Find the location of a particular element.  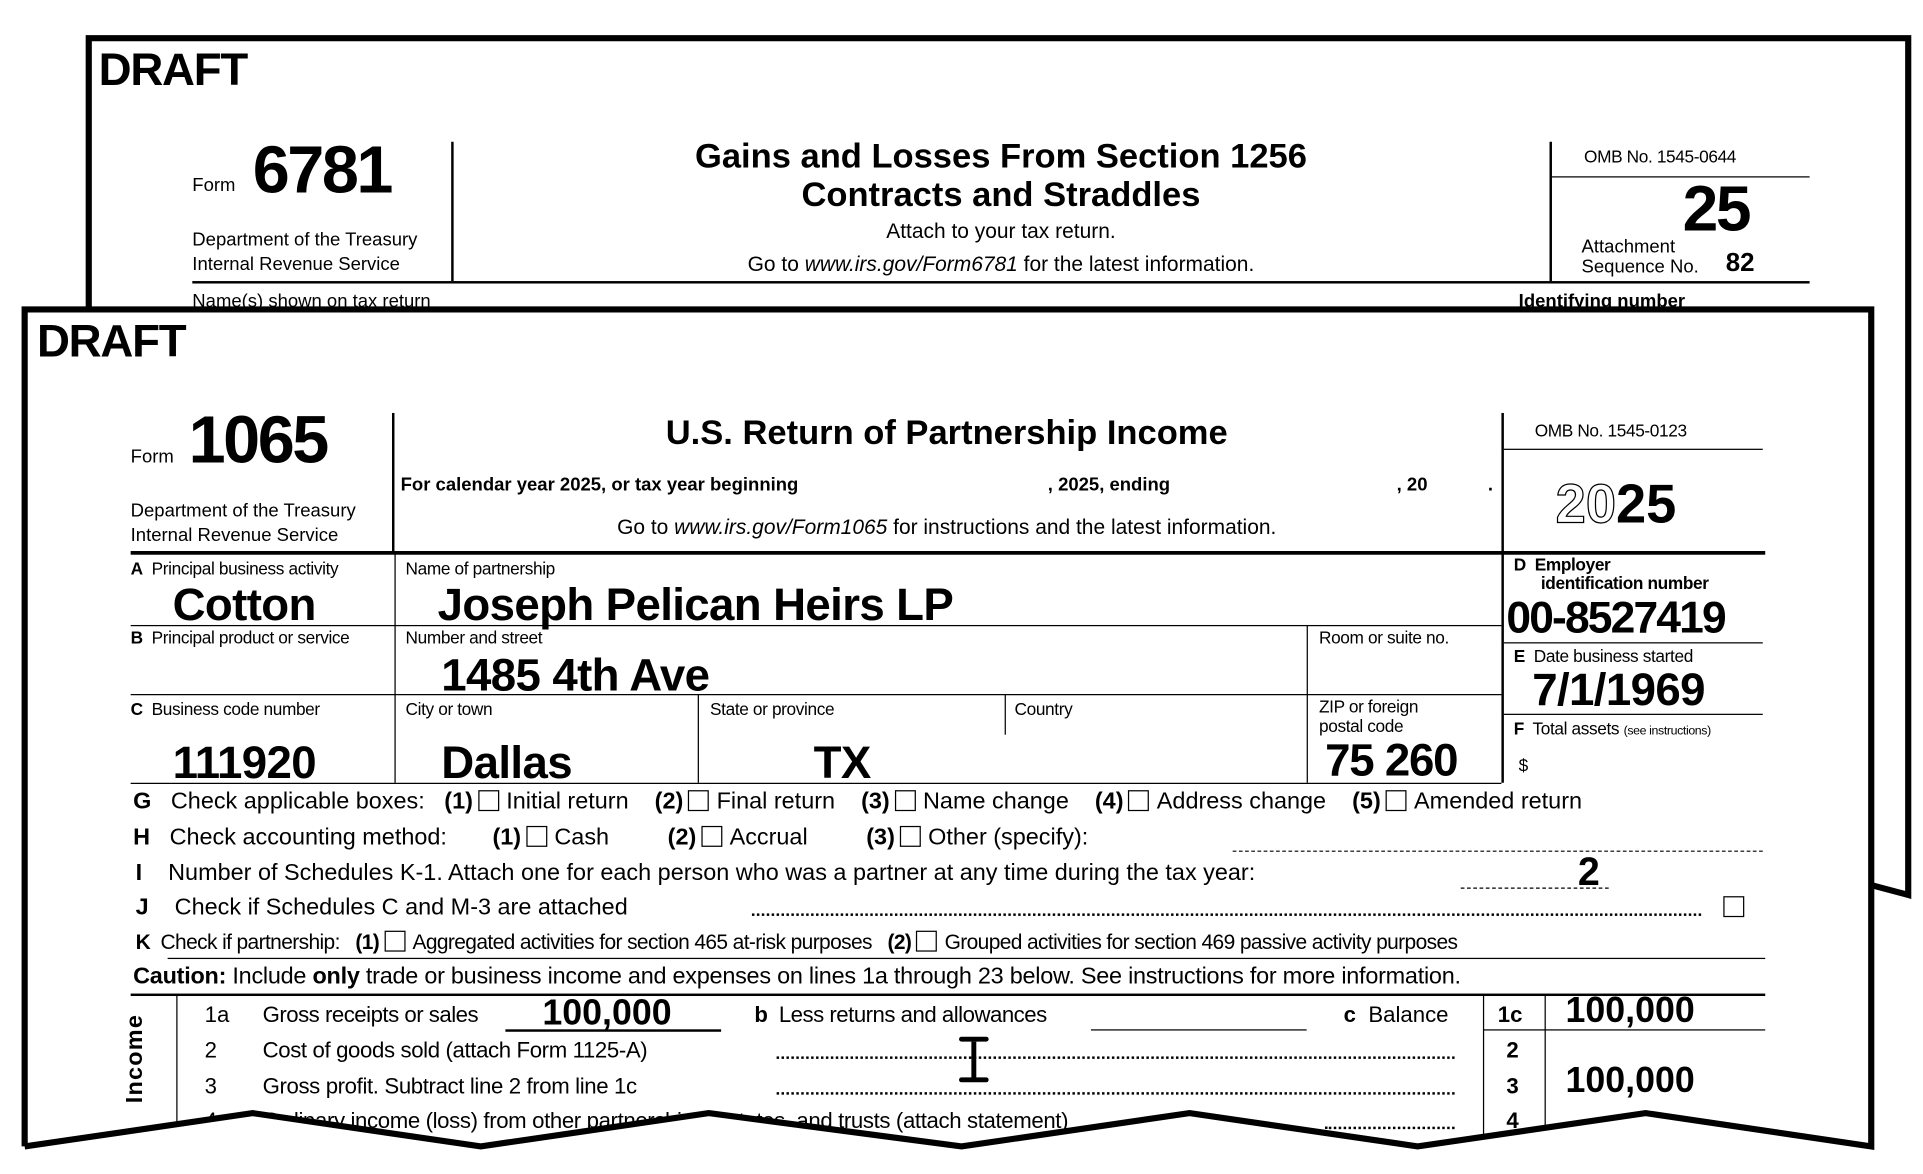

street-value: 1485 4th Ave is located at coordinates (575, 675).